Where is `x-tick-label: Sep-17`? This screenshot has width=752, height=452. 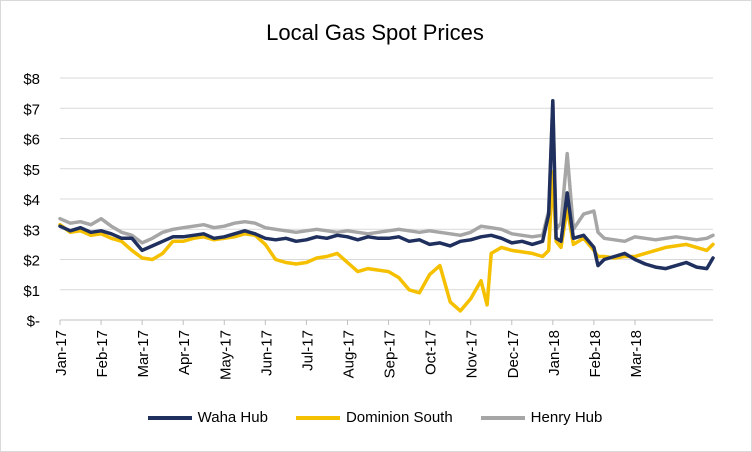
x-tick-label: Sep-17 is located at coordinates (390, 354).